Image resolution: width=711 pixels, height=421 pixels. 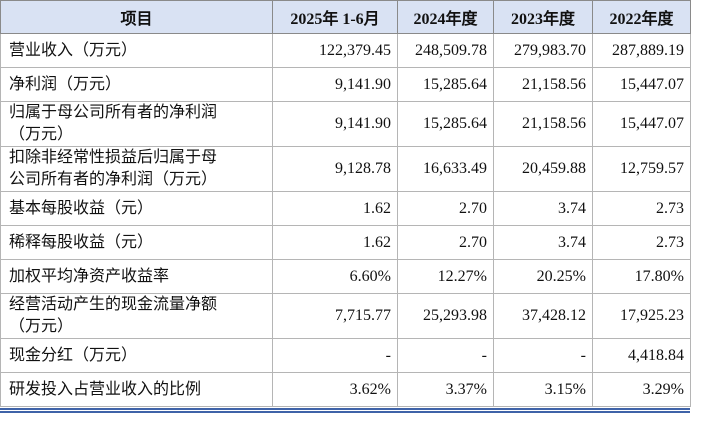 I want to click on table-row: 基本每股收益（元） 1.62 2.70 3.74 2.73, so click(x=345, y=208).